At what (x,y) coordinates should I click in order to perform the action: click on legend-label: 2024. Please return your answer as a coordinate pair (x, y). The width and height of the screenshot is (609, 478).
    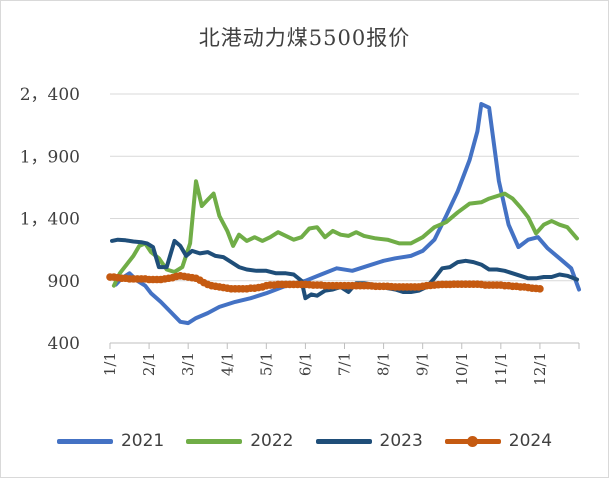
    Looking at the image, I should click on (530, 441).